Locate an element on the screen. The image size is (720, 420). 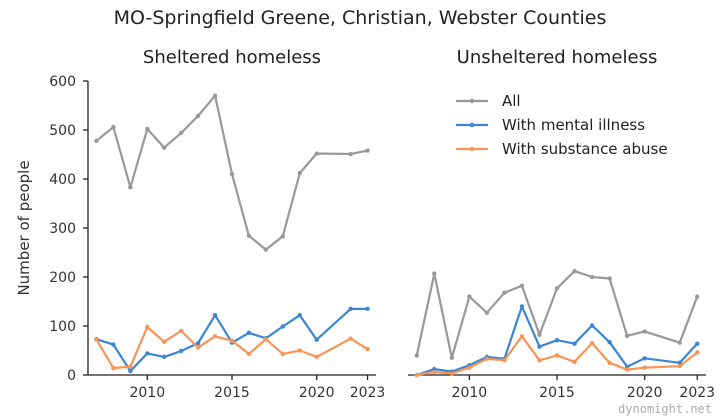
unsheltered-panel-title: Unsheltered homeless is located at coordinates (557, 57).